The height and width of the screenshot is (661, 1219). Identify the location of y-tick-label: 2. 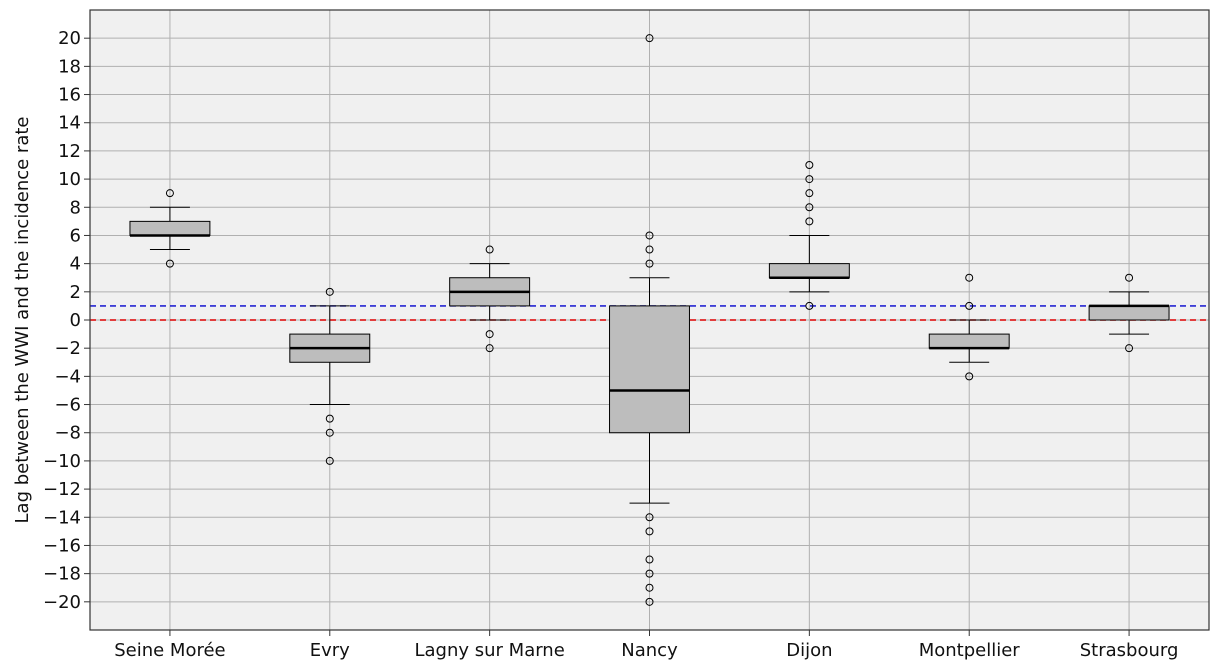
(75, 292).